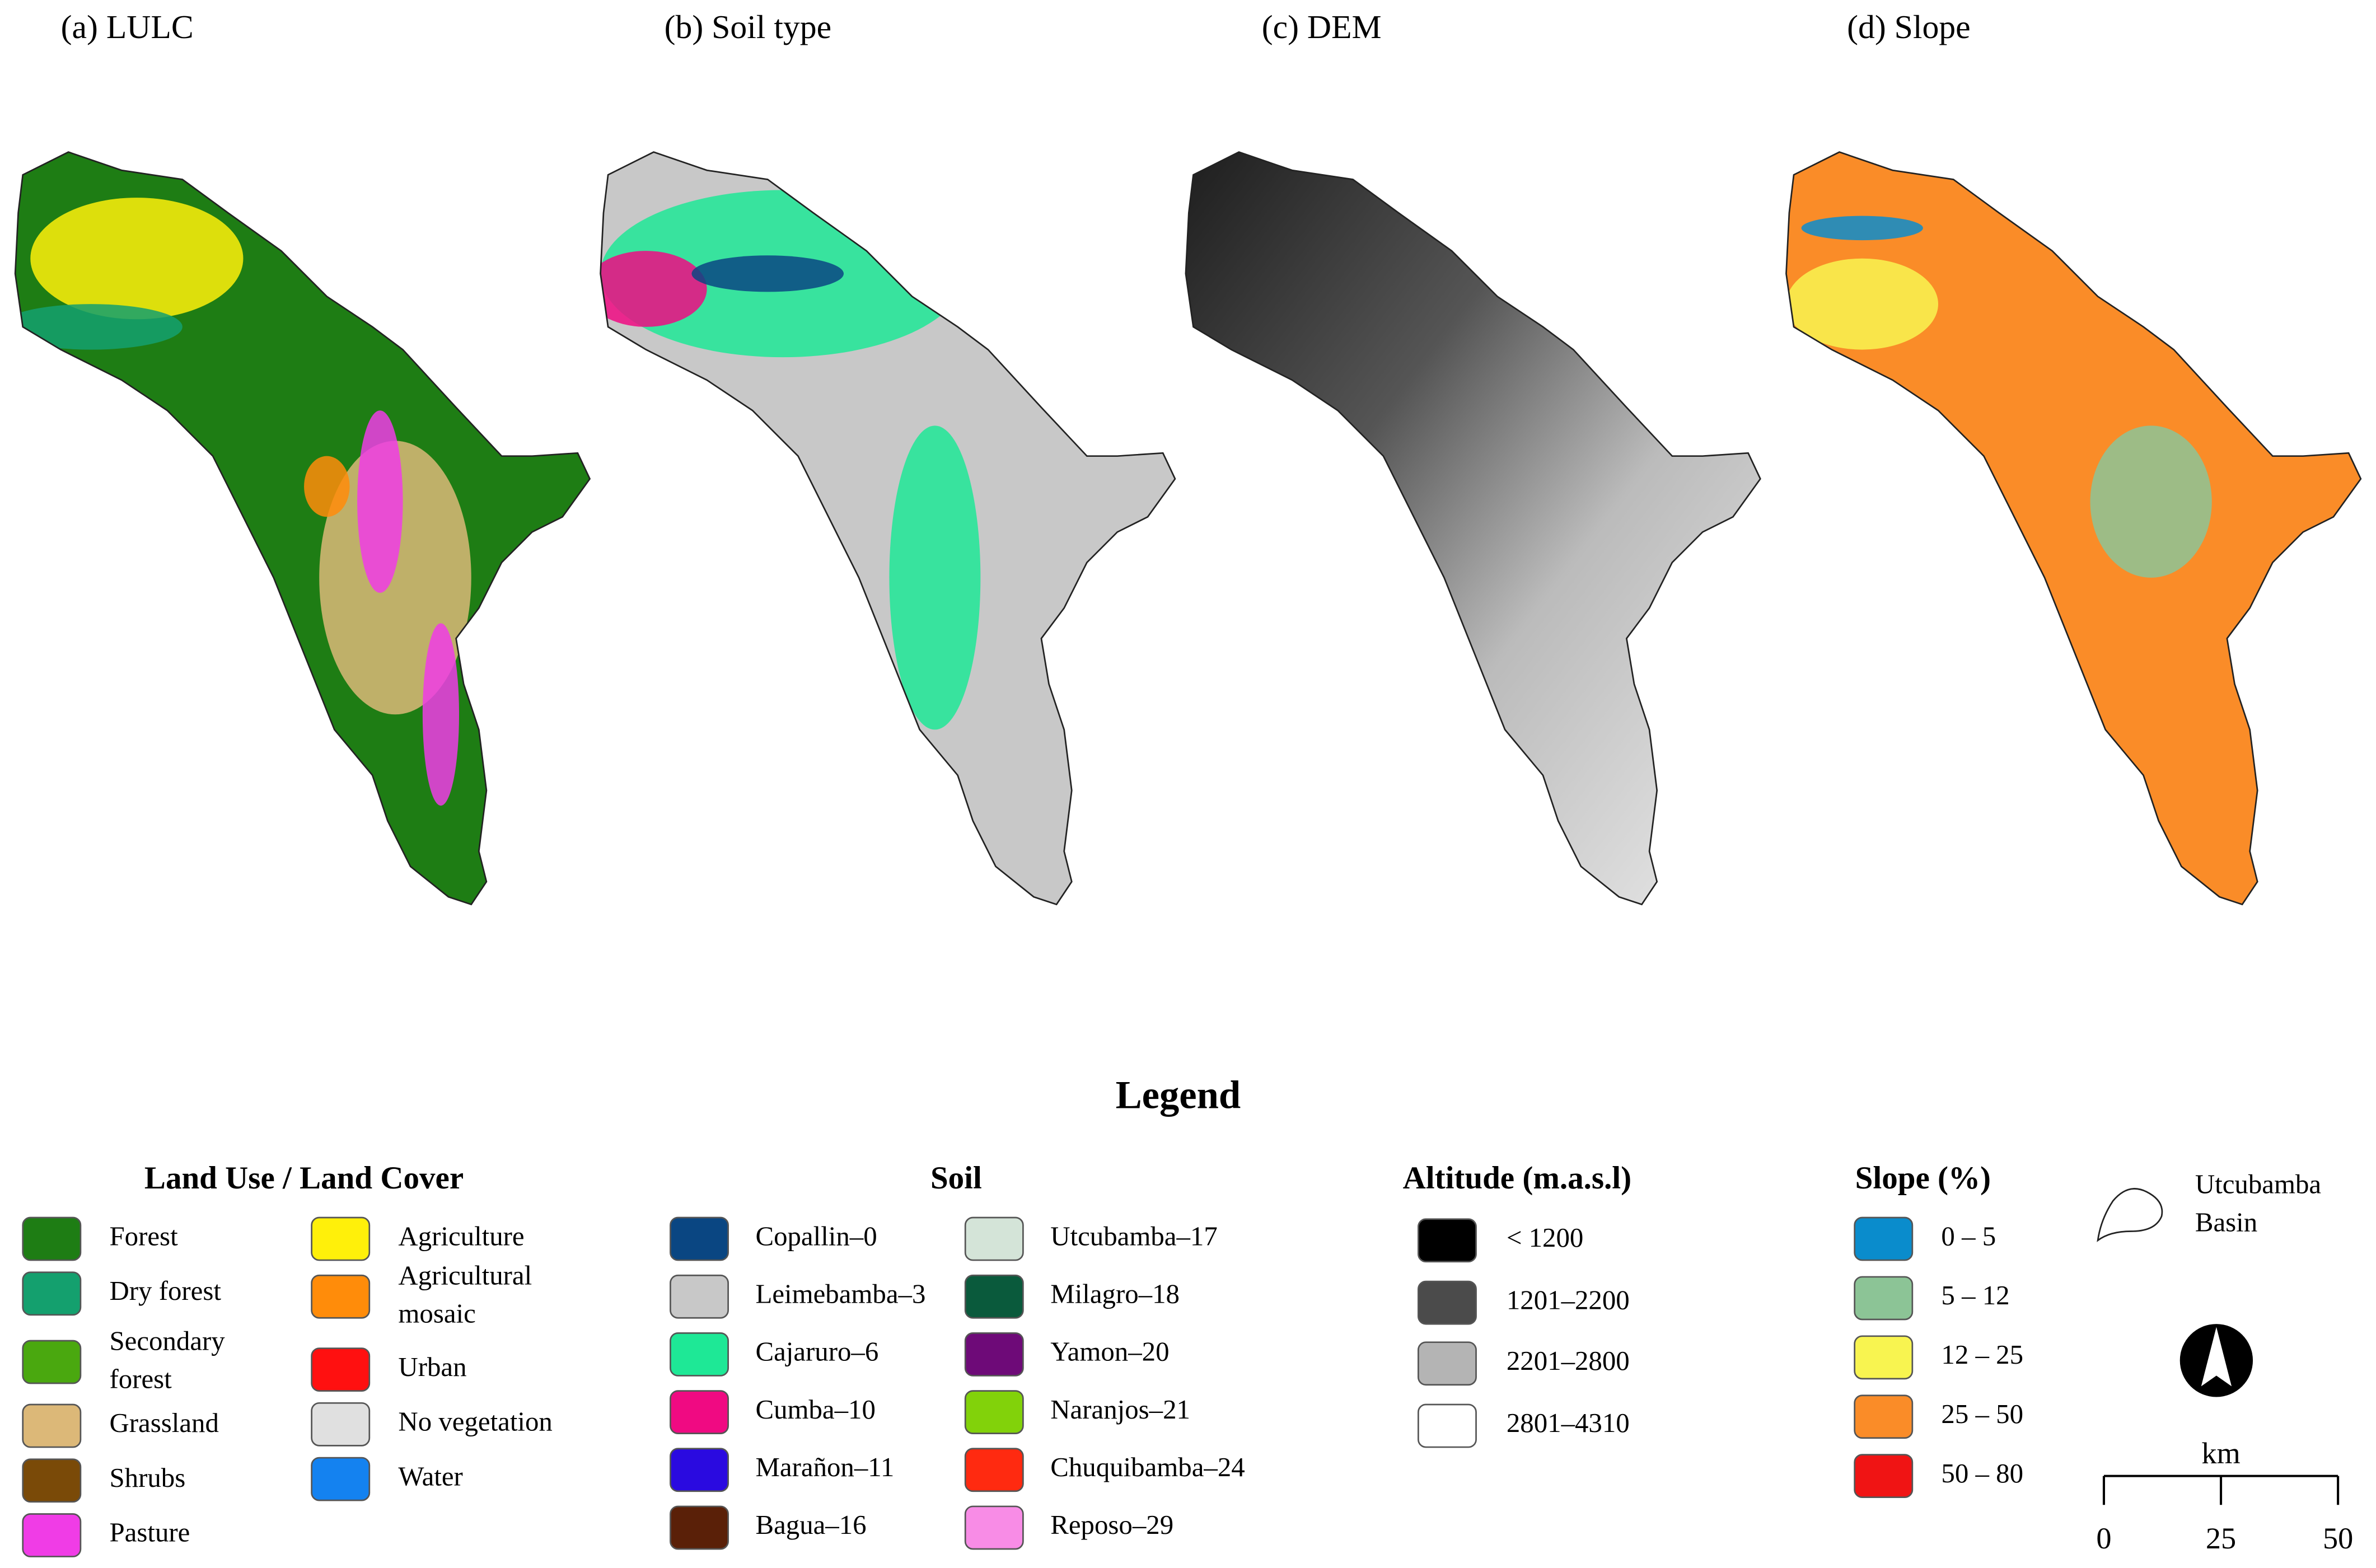 This screenshot has width=2376, height=1568. What do you see at coordinates (1120, 1409) in the screenshot?
I see `legend-label: Naranjos–21` at bounding box center [1120, 1409].